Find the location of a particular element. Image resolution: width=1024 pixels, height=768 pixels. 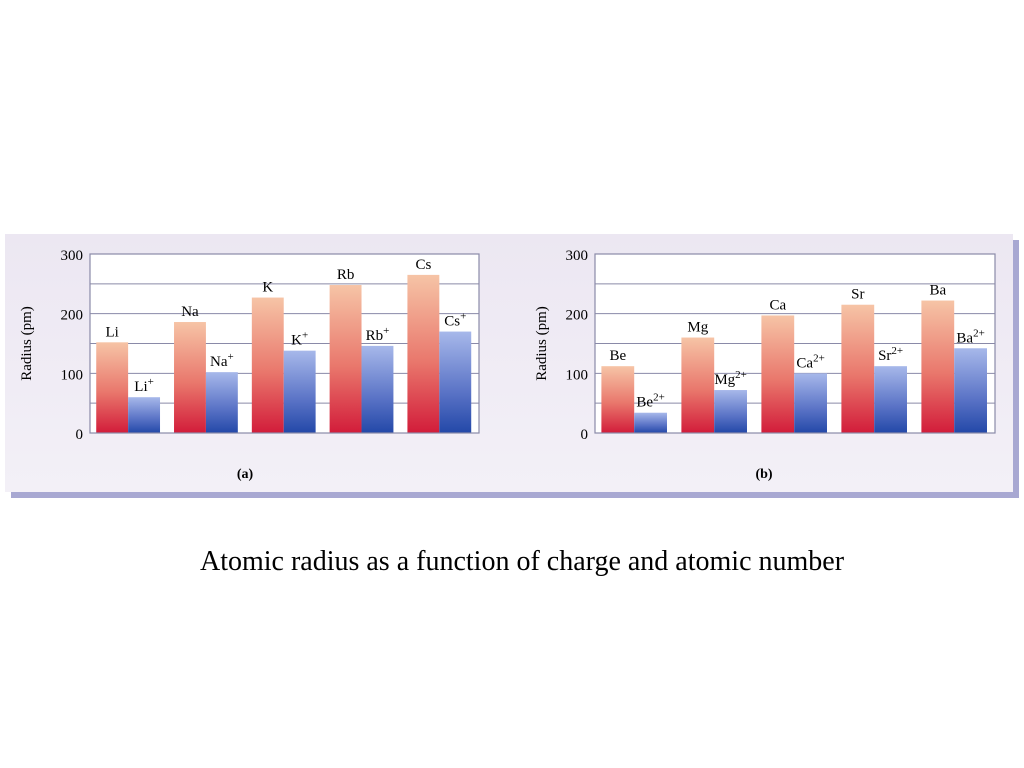

data-label-ba-ion: Ba2+ is located at coordinates (970, 336).